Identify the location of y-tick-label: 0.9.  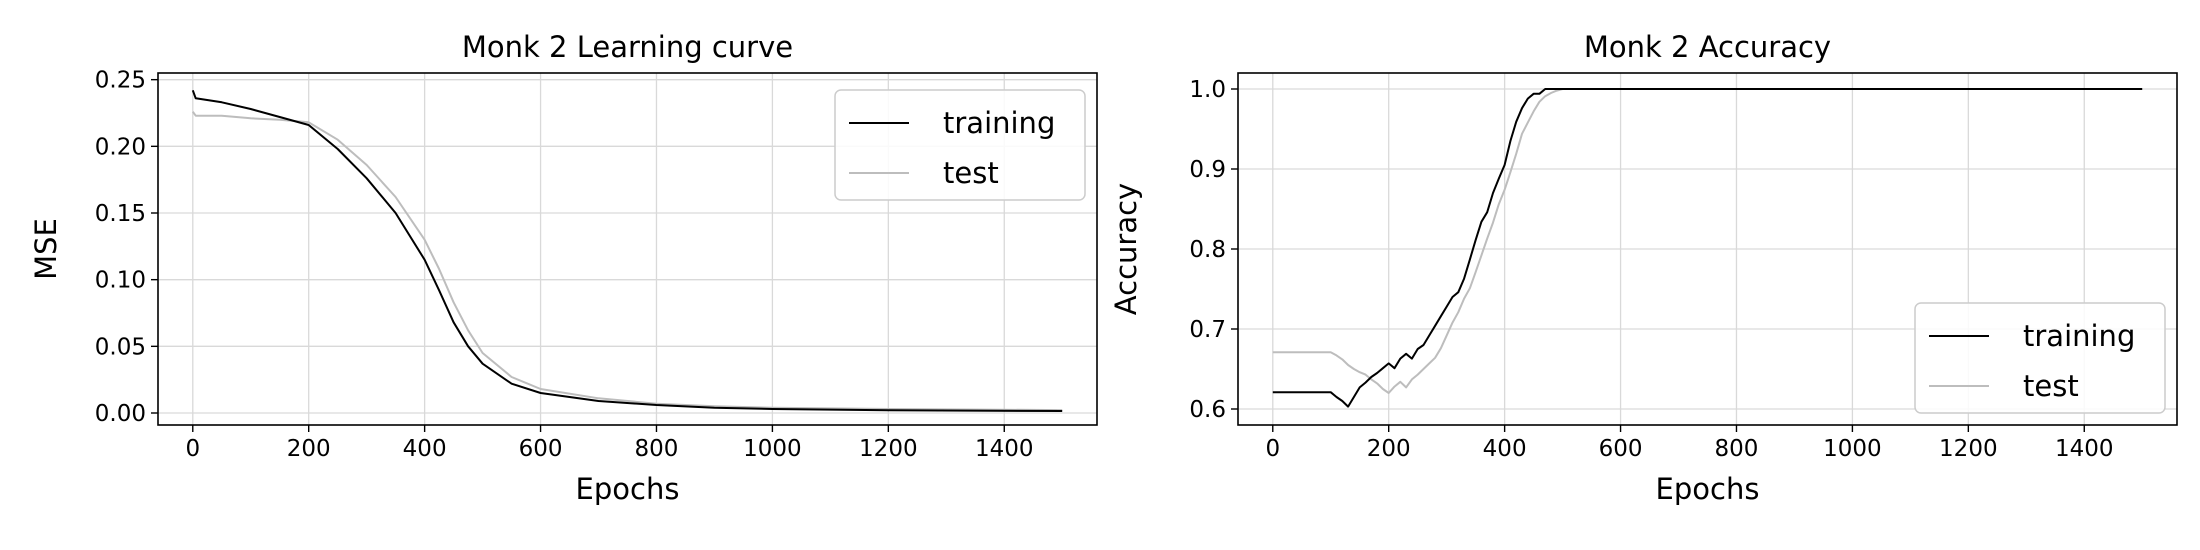
(1207, 170).